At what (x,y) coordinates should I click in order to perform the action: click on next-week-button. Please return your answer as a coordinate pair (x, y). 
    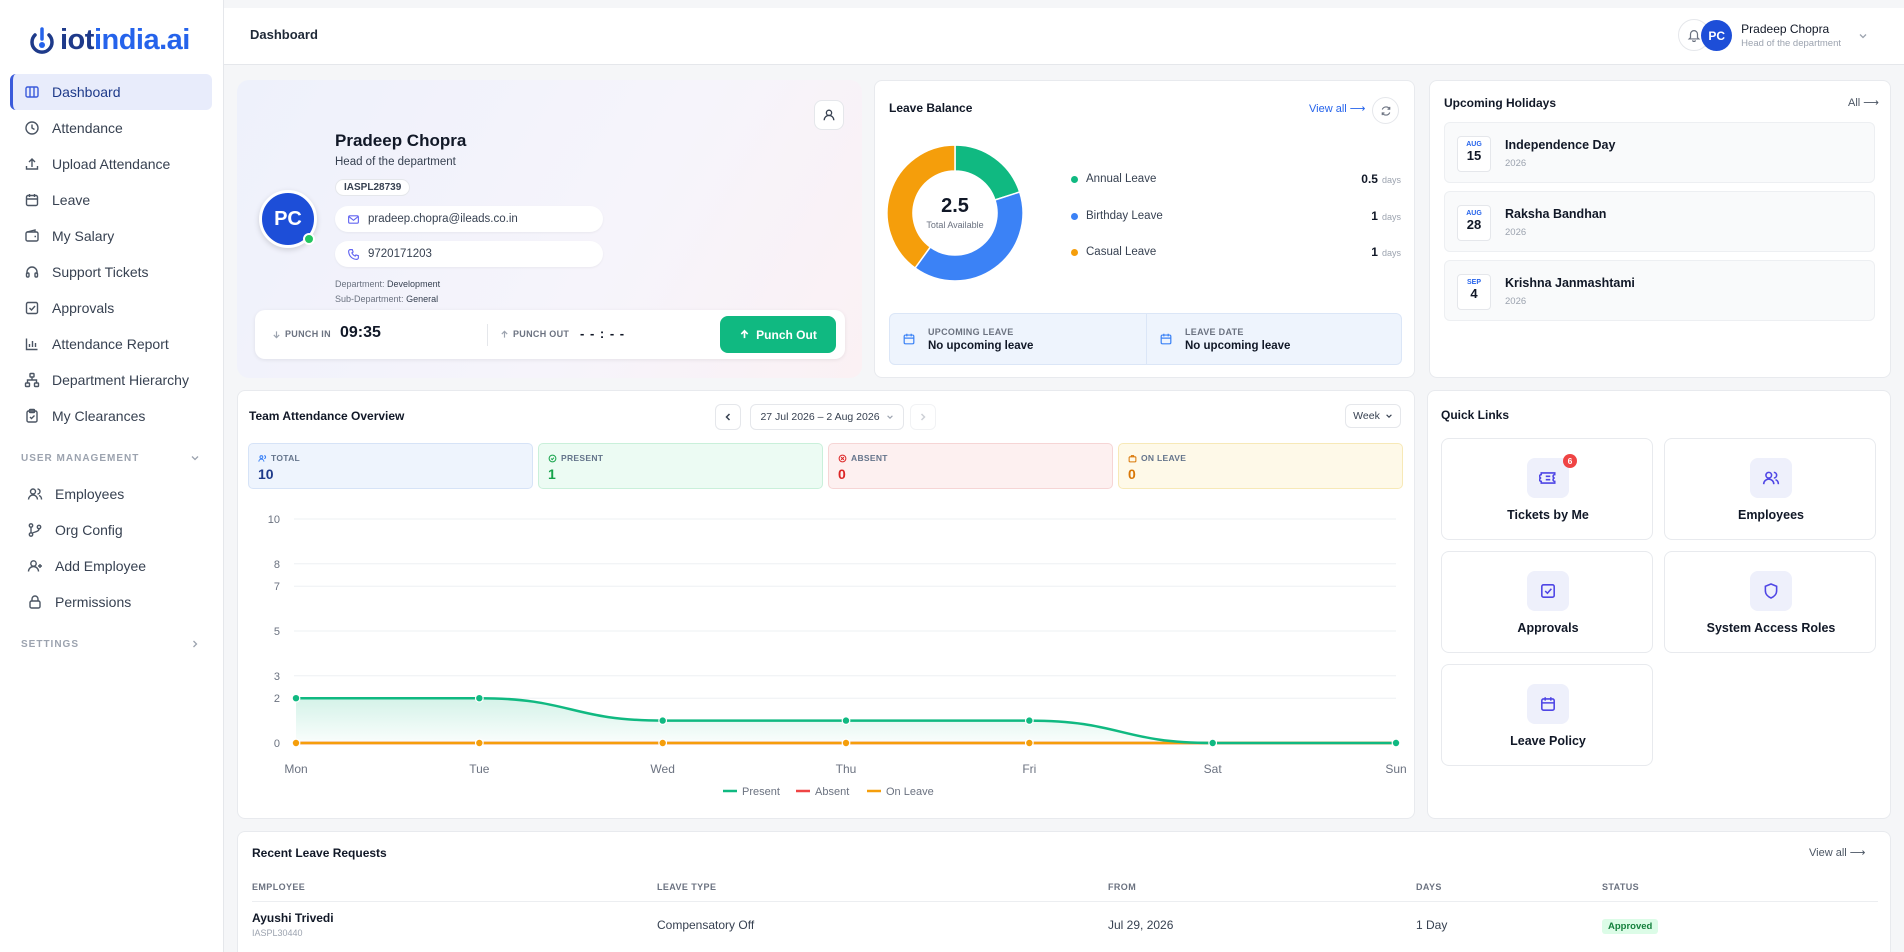
    Looking at the image, I should click on (923, 417).